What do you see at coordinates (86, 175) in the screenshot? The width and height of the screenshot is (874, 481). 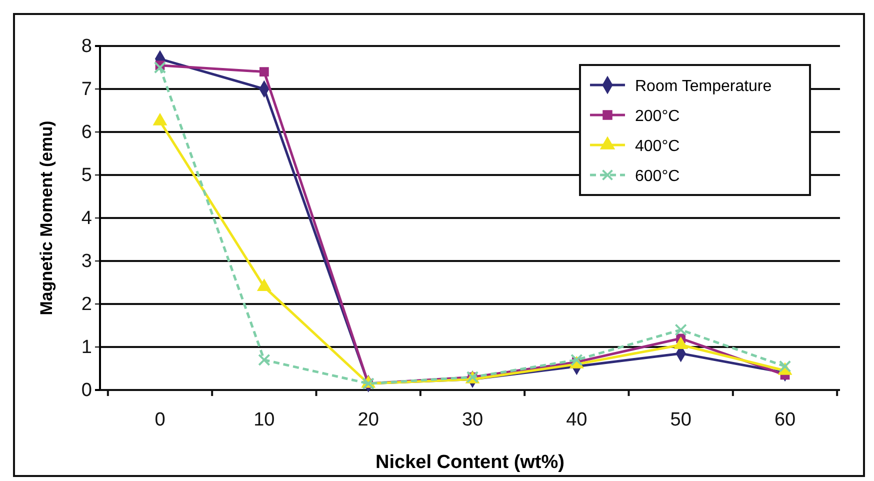 I see `y-tick-label: 5` at bounding box center [86, 175].